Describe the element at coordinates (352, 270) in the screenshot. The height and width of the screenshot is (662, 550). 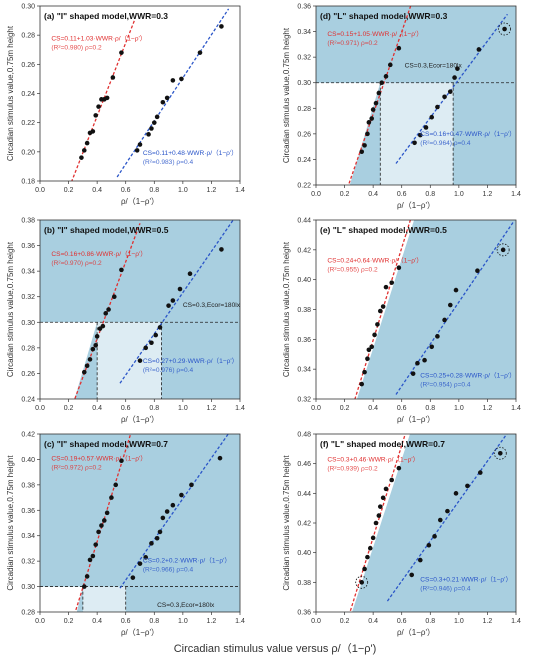
I see `annotation-red-1: (R²=0.955) ρ=0.2` at that location.